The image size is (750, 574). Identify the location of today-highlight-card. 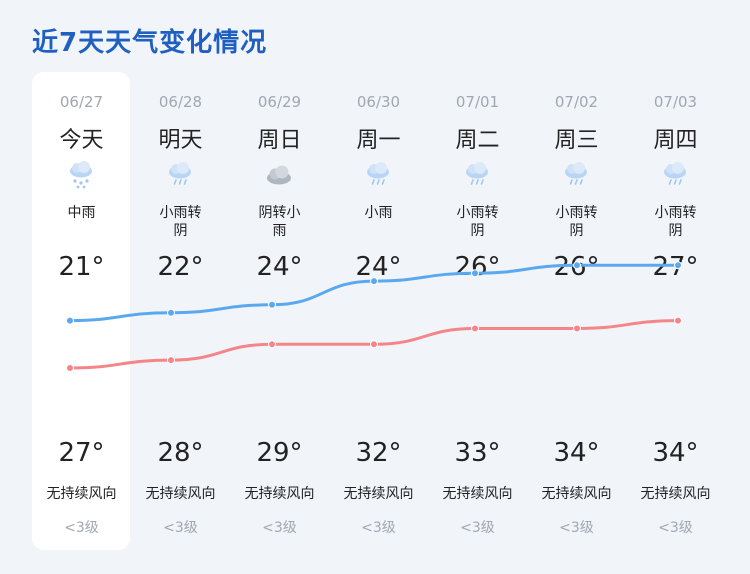
(81, 311).